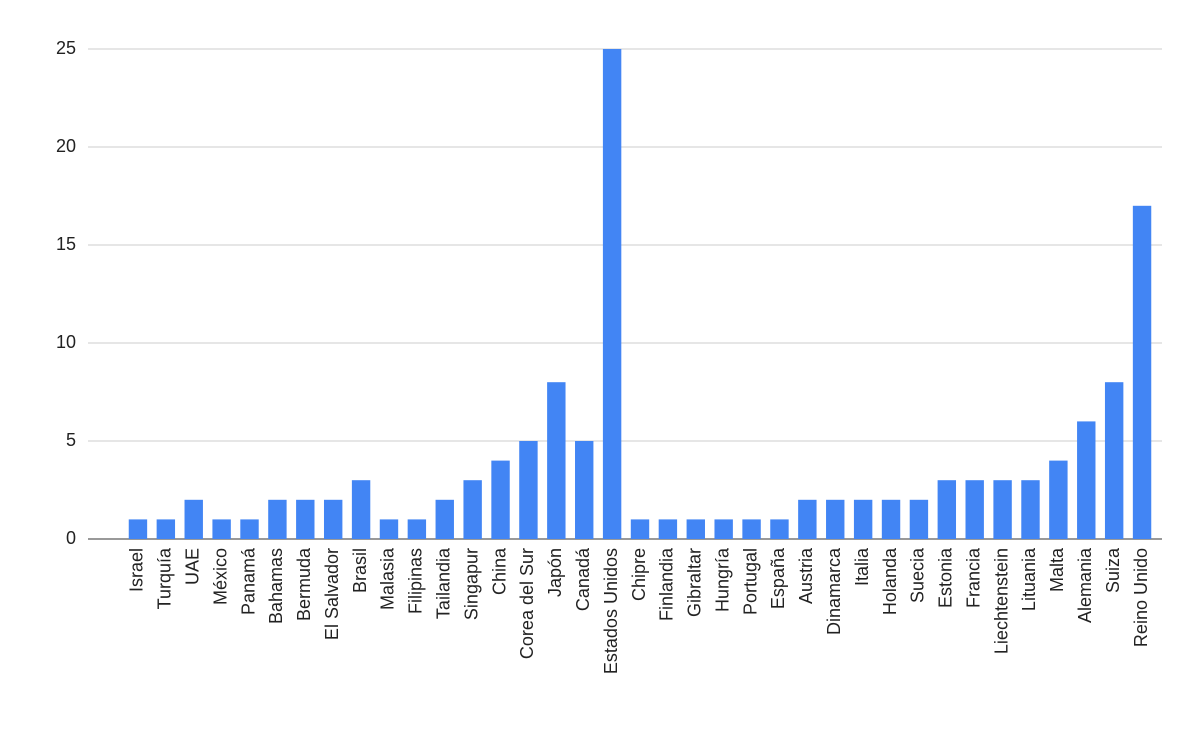 Image resolution: width=1200 pixels, height=756 pixels. I want to click on x-tick-label: Turquía, so click(165, 578).